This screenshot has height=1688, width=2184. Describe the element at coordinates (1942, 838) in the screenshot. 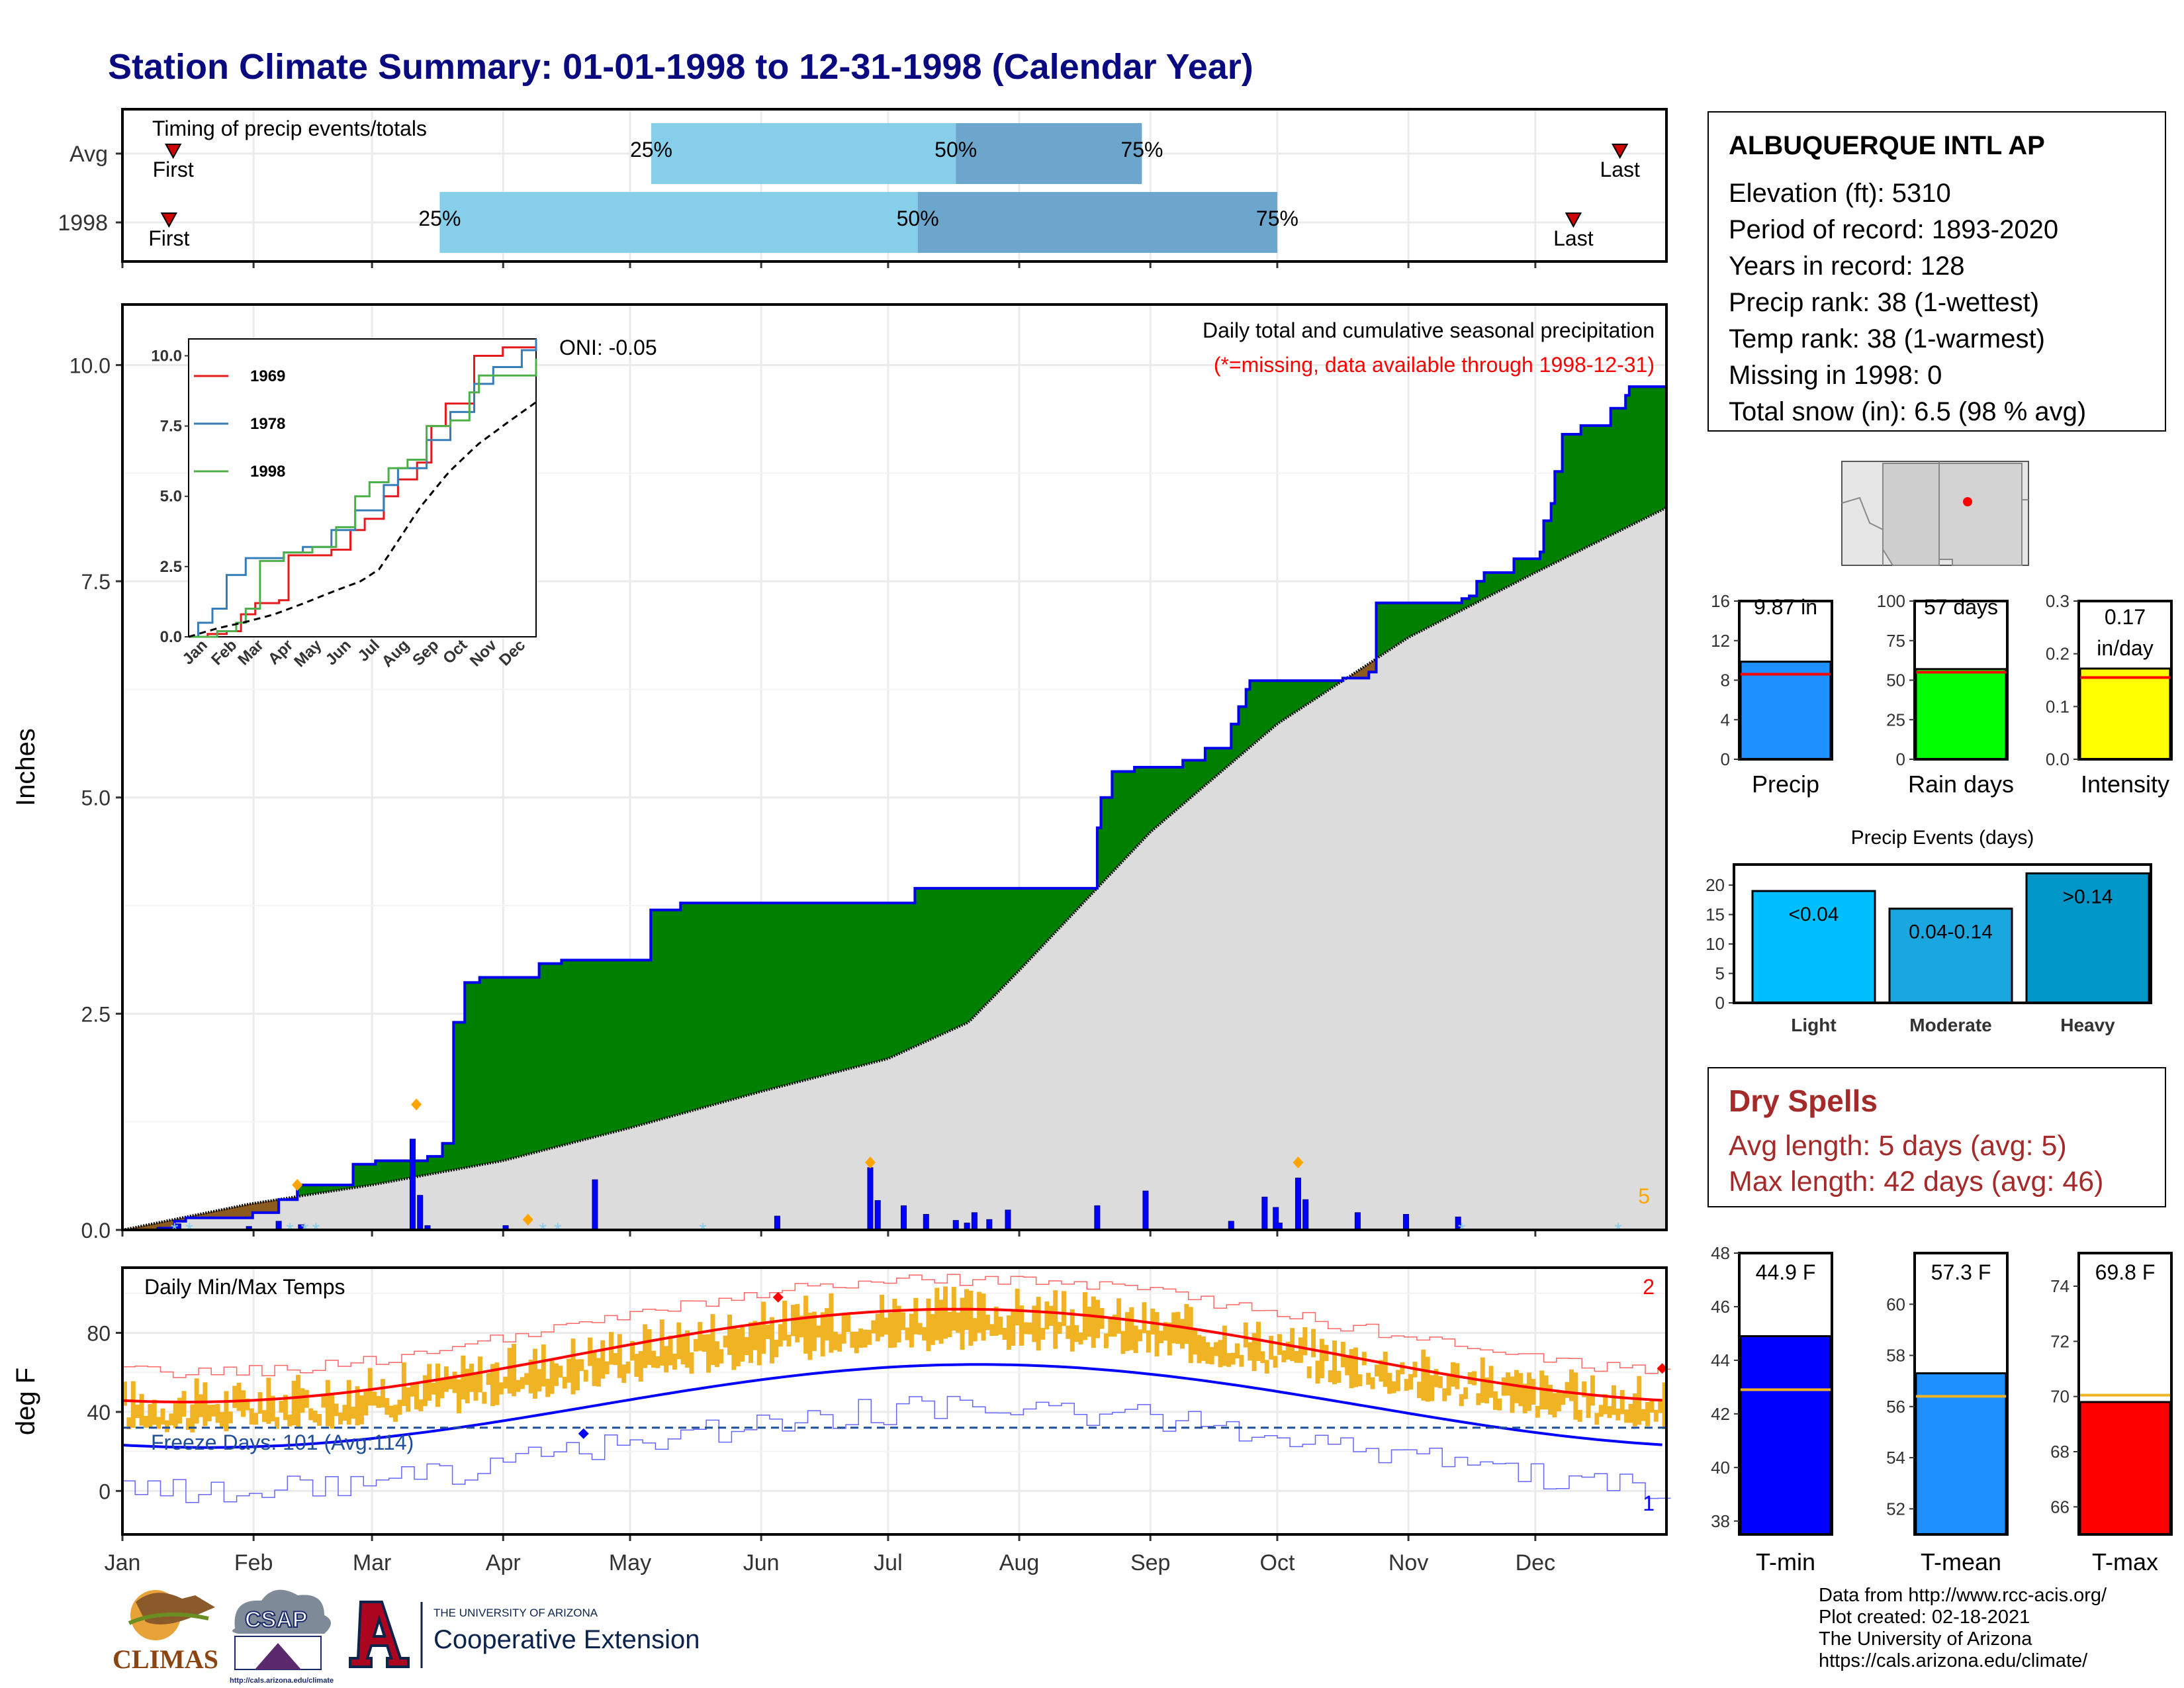

I see `precip-events-title: Precip Events (days)` at that location.